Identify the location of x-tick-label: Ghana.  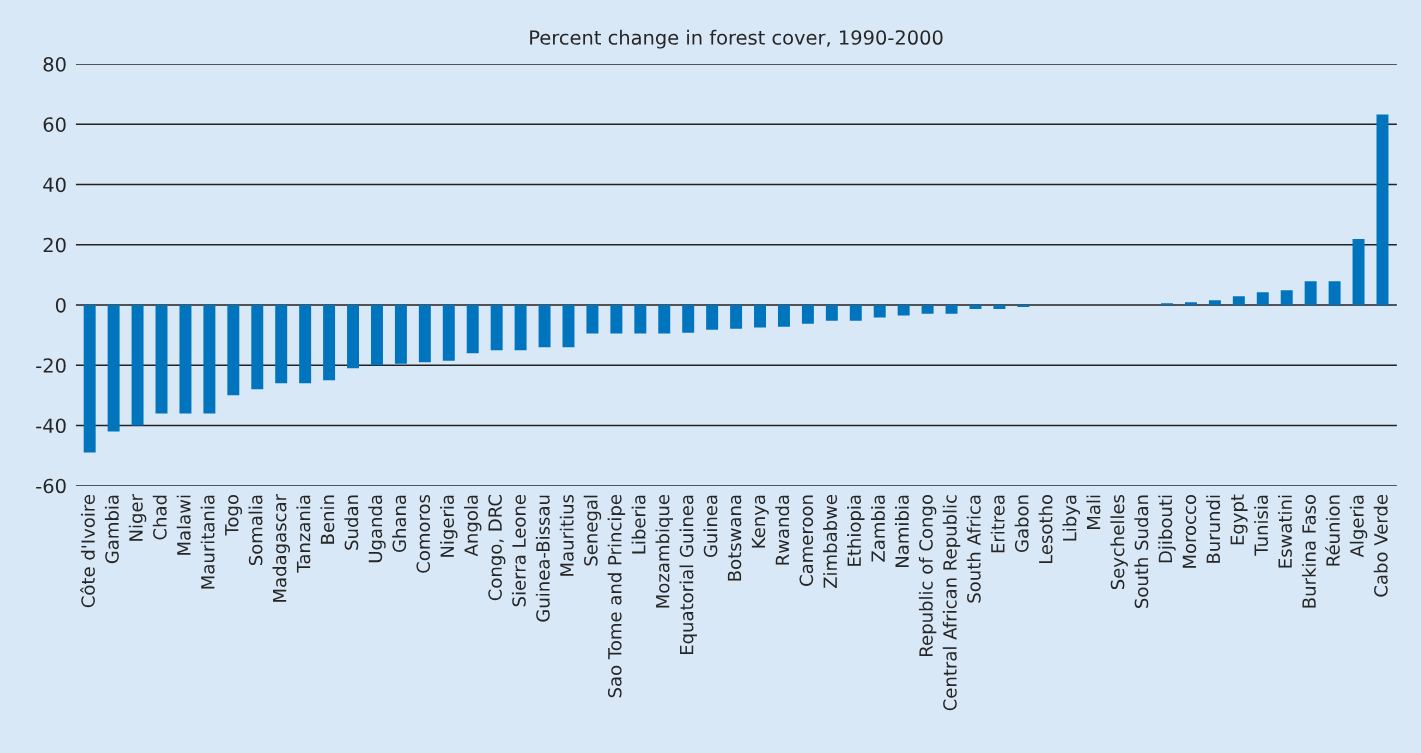
(399, 524).